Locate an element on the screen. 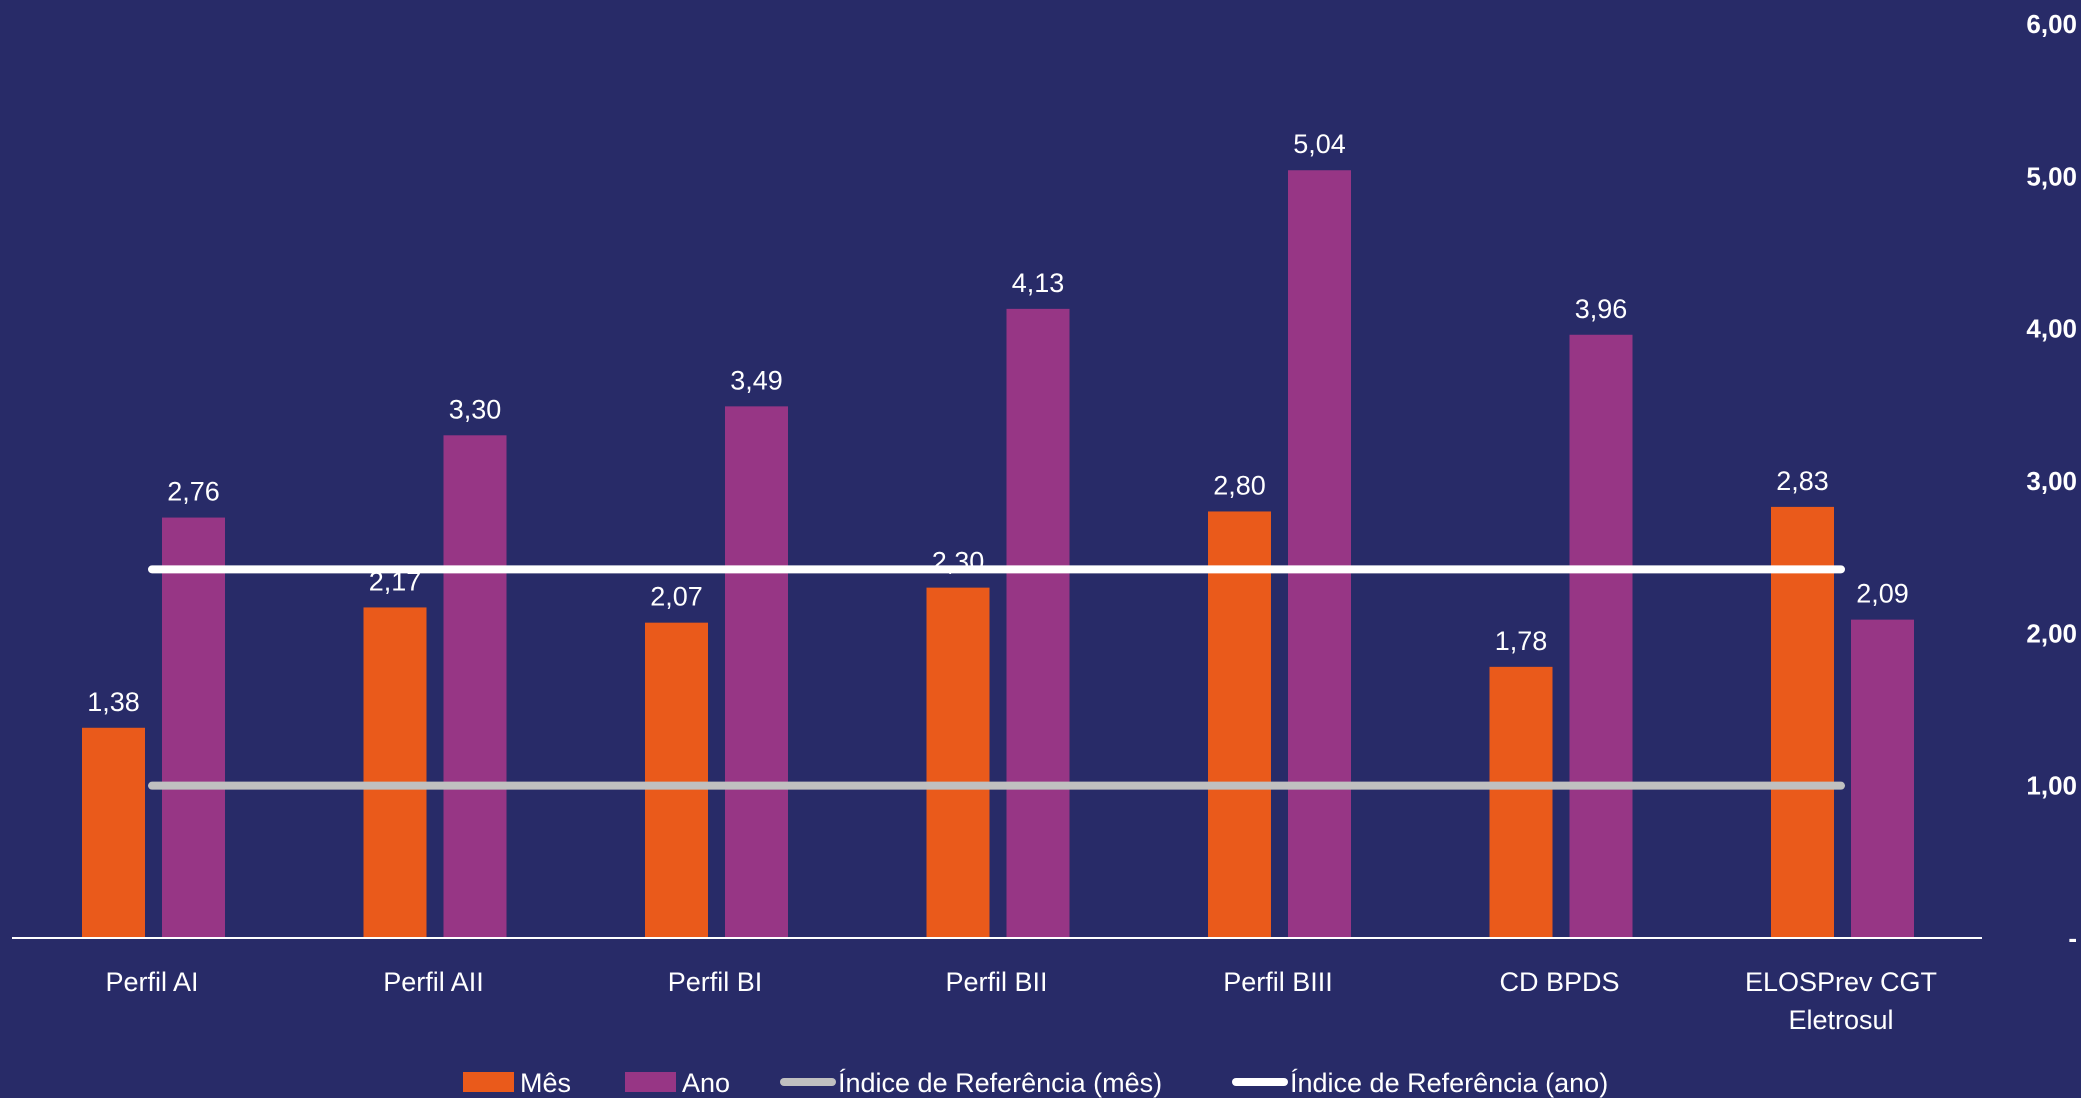 Image resolution: width=2081 pixels, height=1098 pixels. y-tick-label: 5,00 is located at coordinates (2051, 176).